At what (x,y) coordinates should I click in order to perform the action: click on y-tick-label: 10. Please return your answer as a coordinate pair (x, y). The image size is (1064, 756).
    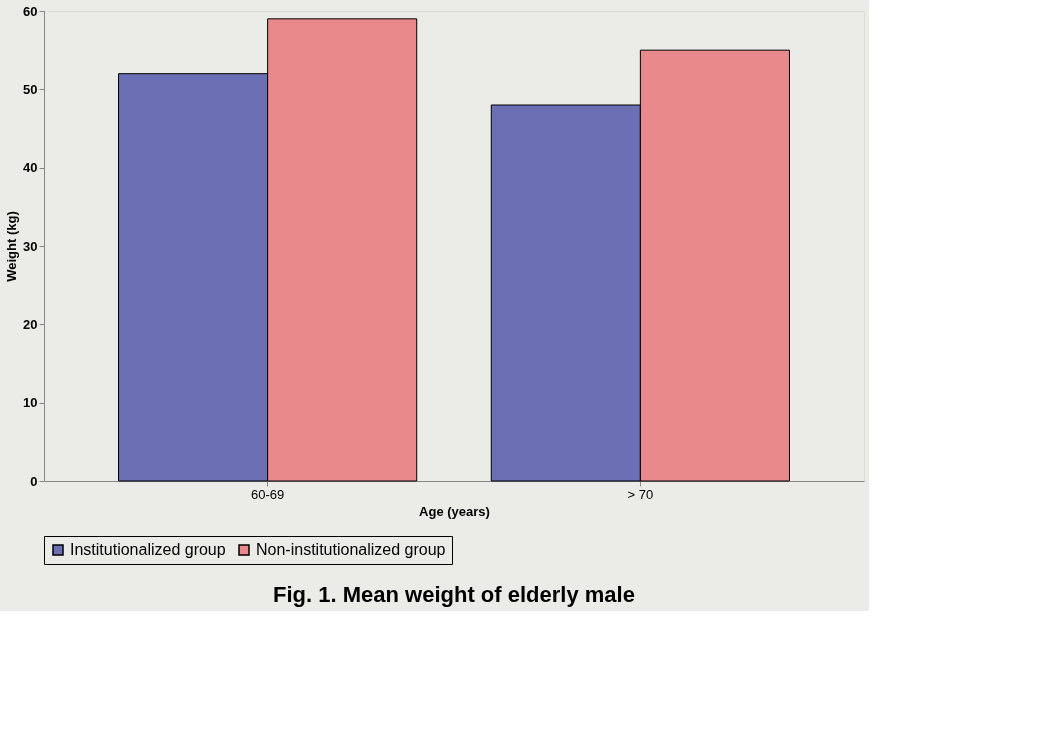
    Looking at the image, I should click on (30, 403).